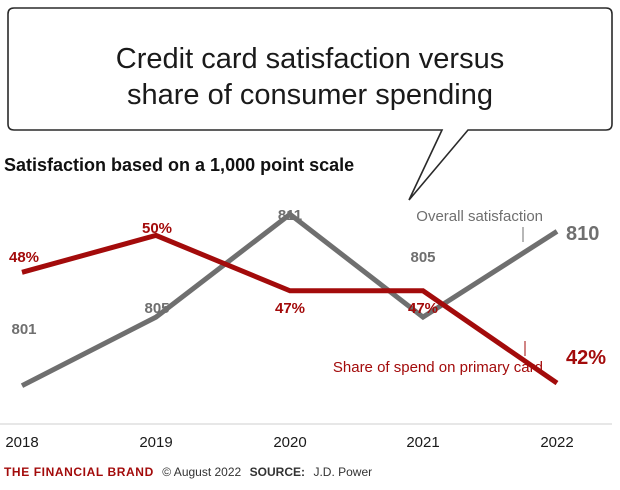  Describe the element at coordinates (438, 367) in the screenshot. I see `series-annotation-share-of-spend: Share of spend on primary card` at that location.